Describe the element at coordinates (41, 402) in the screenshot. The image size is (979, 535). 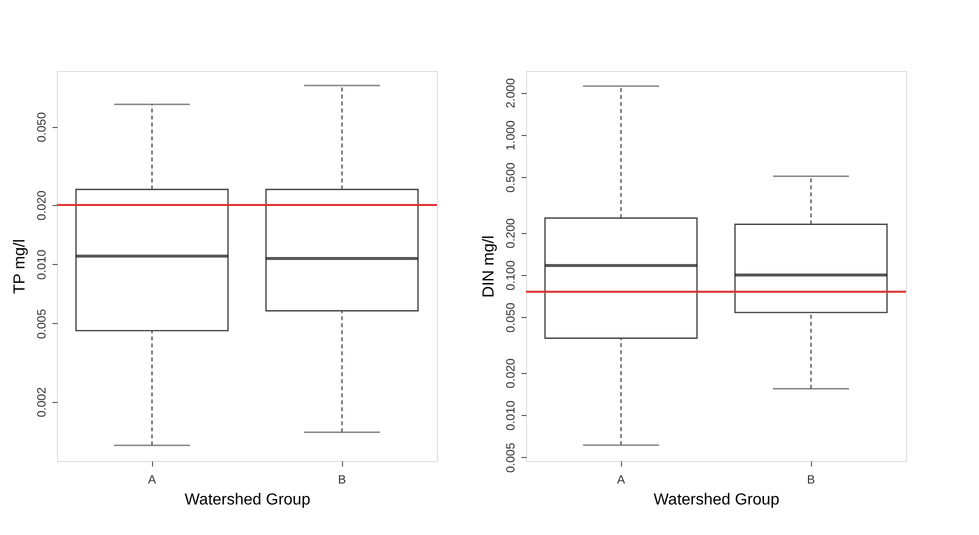
I see `y-tick-label: 0.002` at that location.